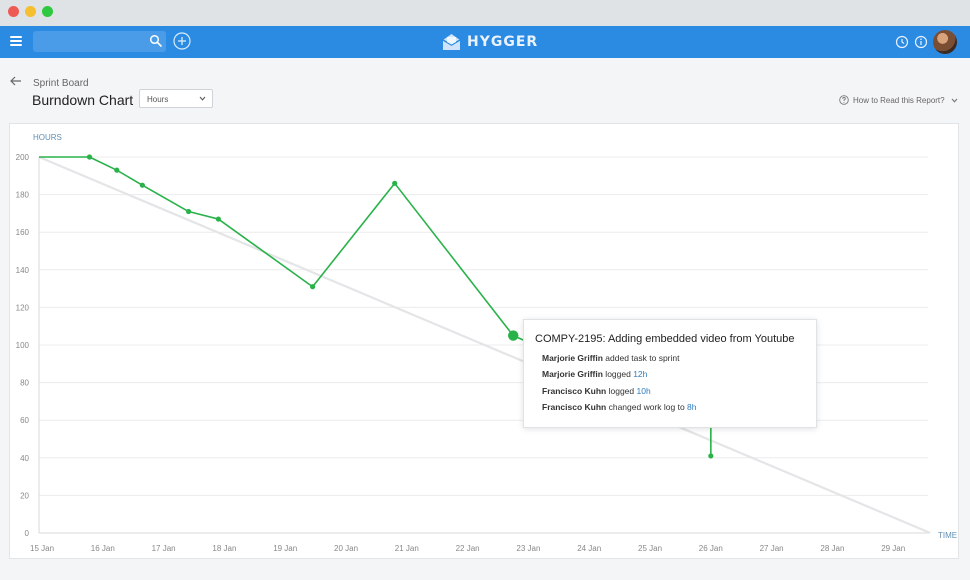 The image size is (970, 580). What do you see at coordinates (224, 548) in the screenshot?
I see `x-tick-label: 18 Jan` at bounding box center [224, 548].